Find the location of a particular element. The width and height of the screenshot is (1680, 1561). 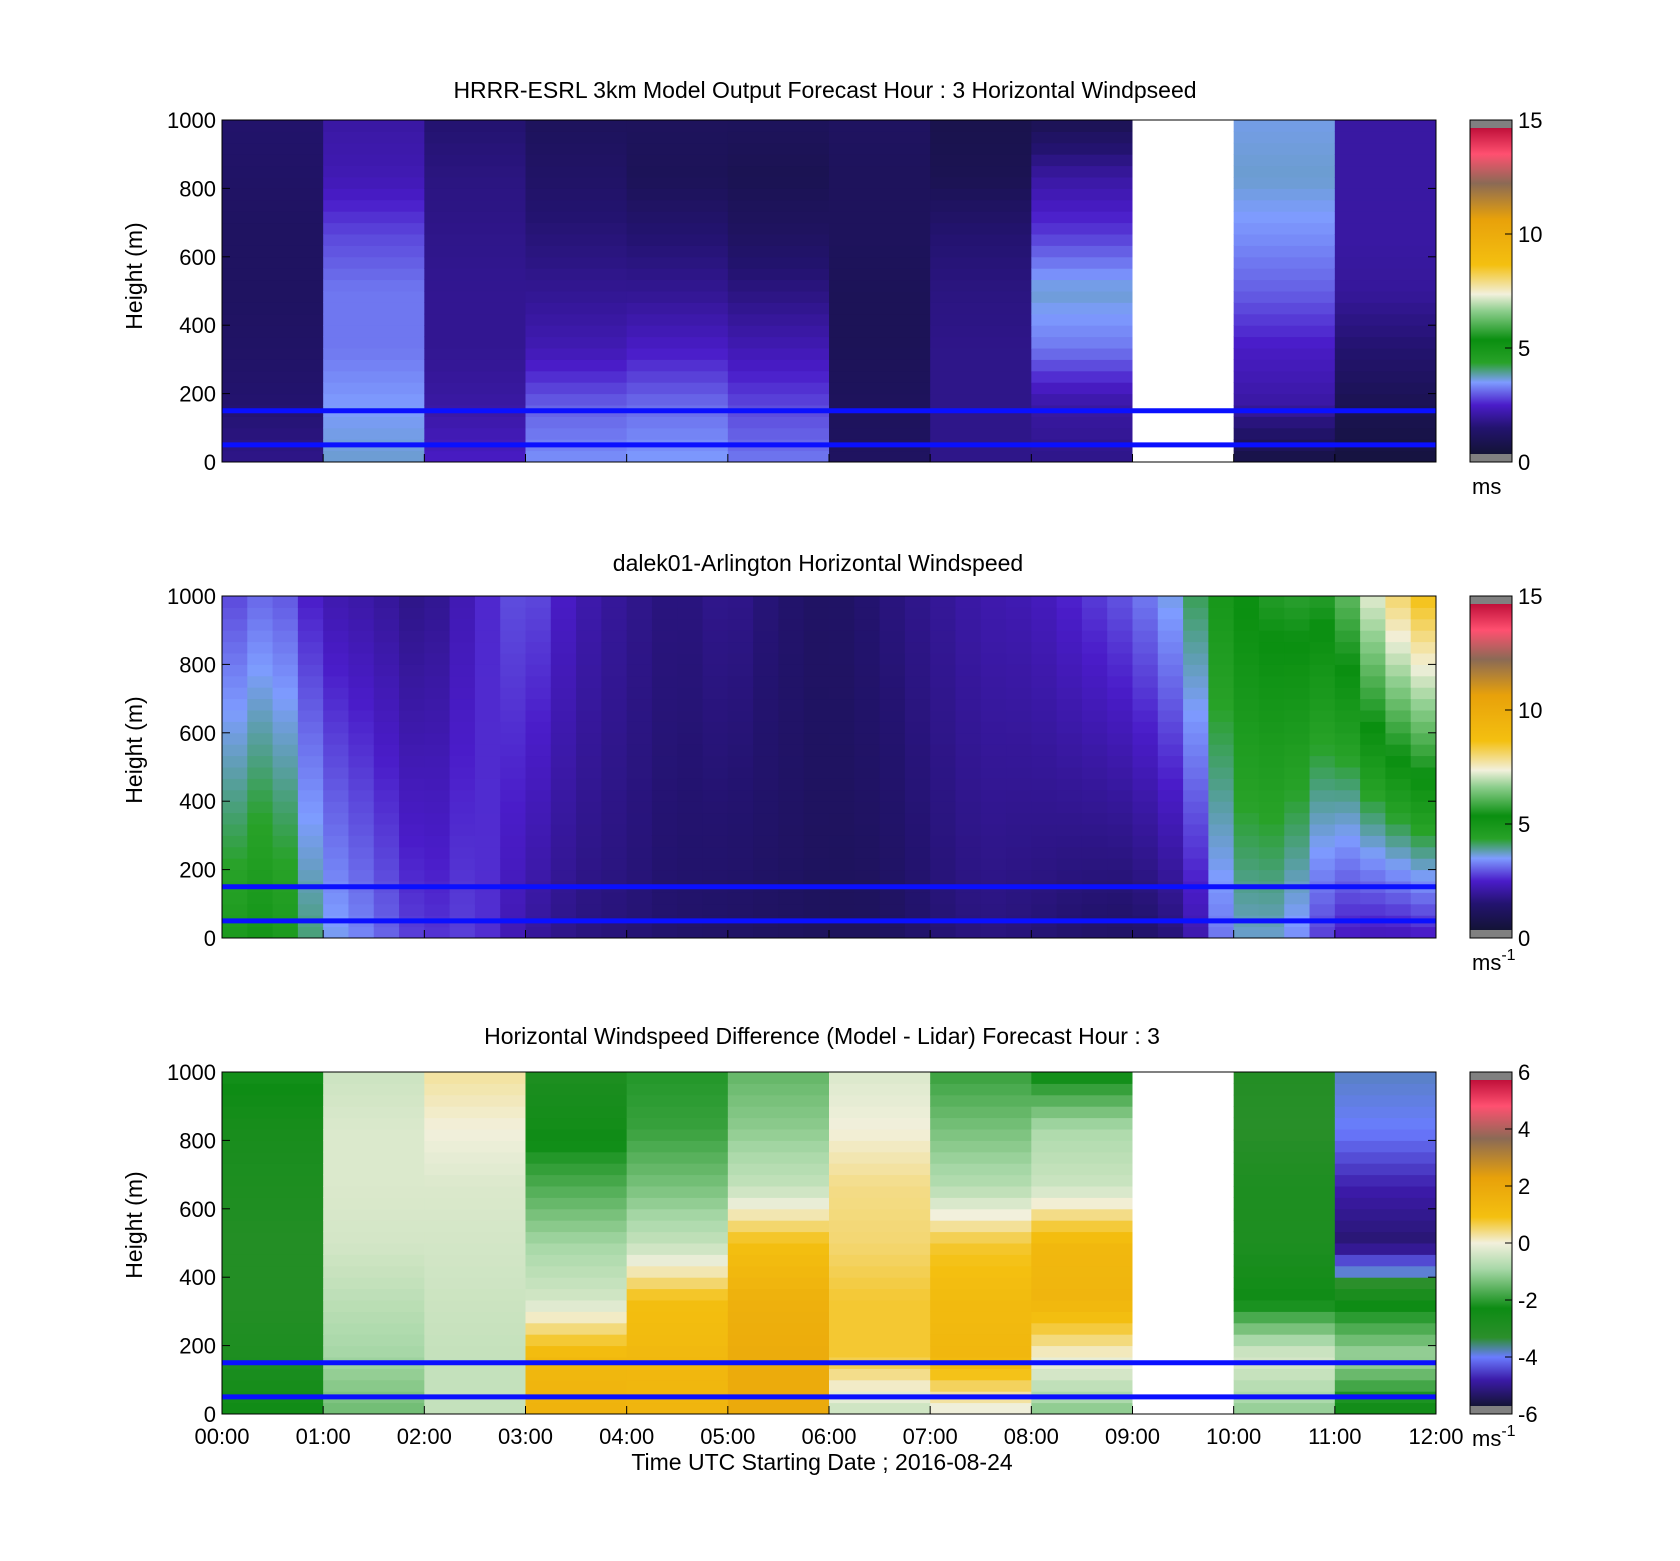

y-tick-label: 1000 is located at coordinates (191, 120).